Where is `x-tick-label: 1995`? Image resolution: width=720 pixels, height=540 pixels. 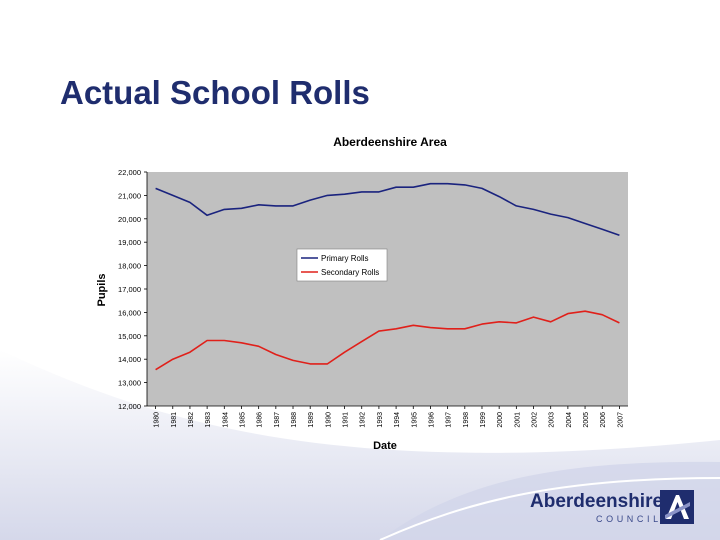
x-tick-label: 1995 is located at coordinates (414, 420).